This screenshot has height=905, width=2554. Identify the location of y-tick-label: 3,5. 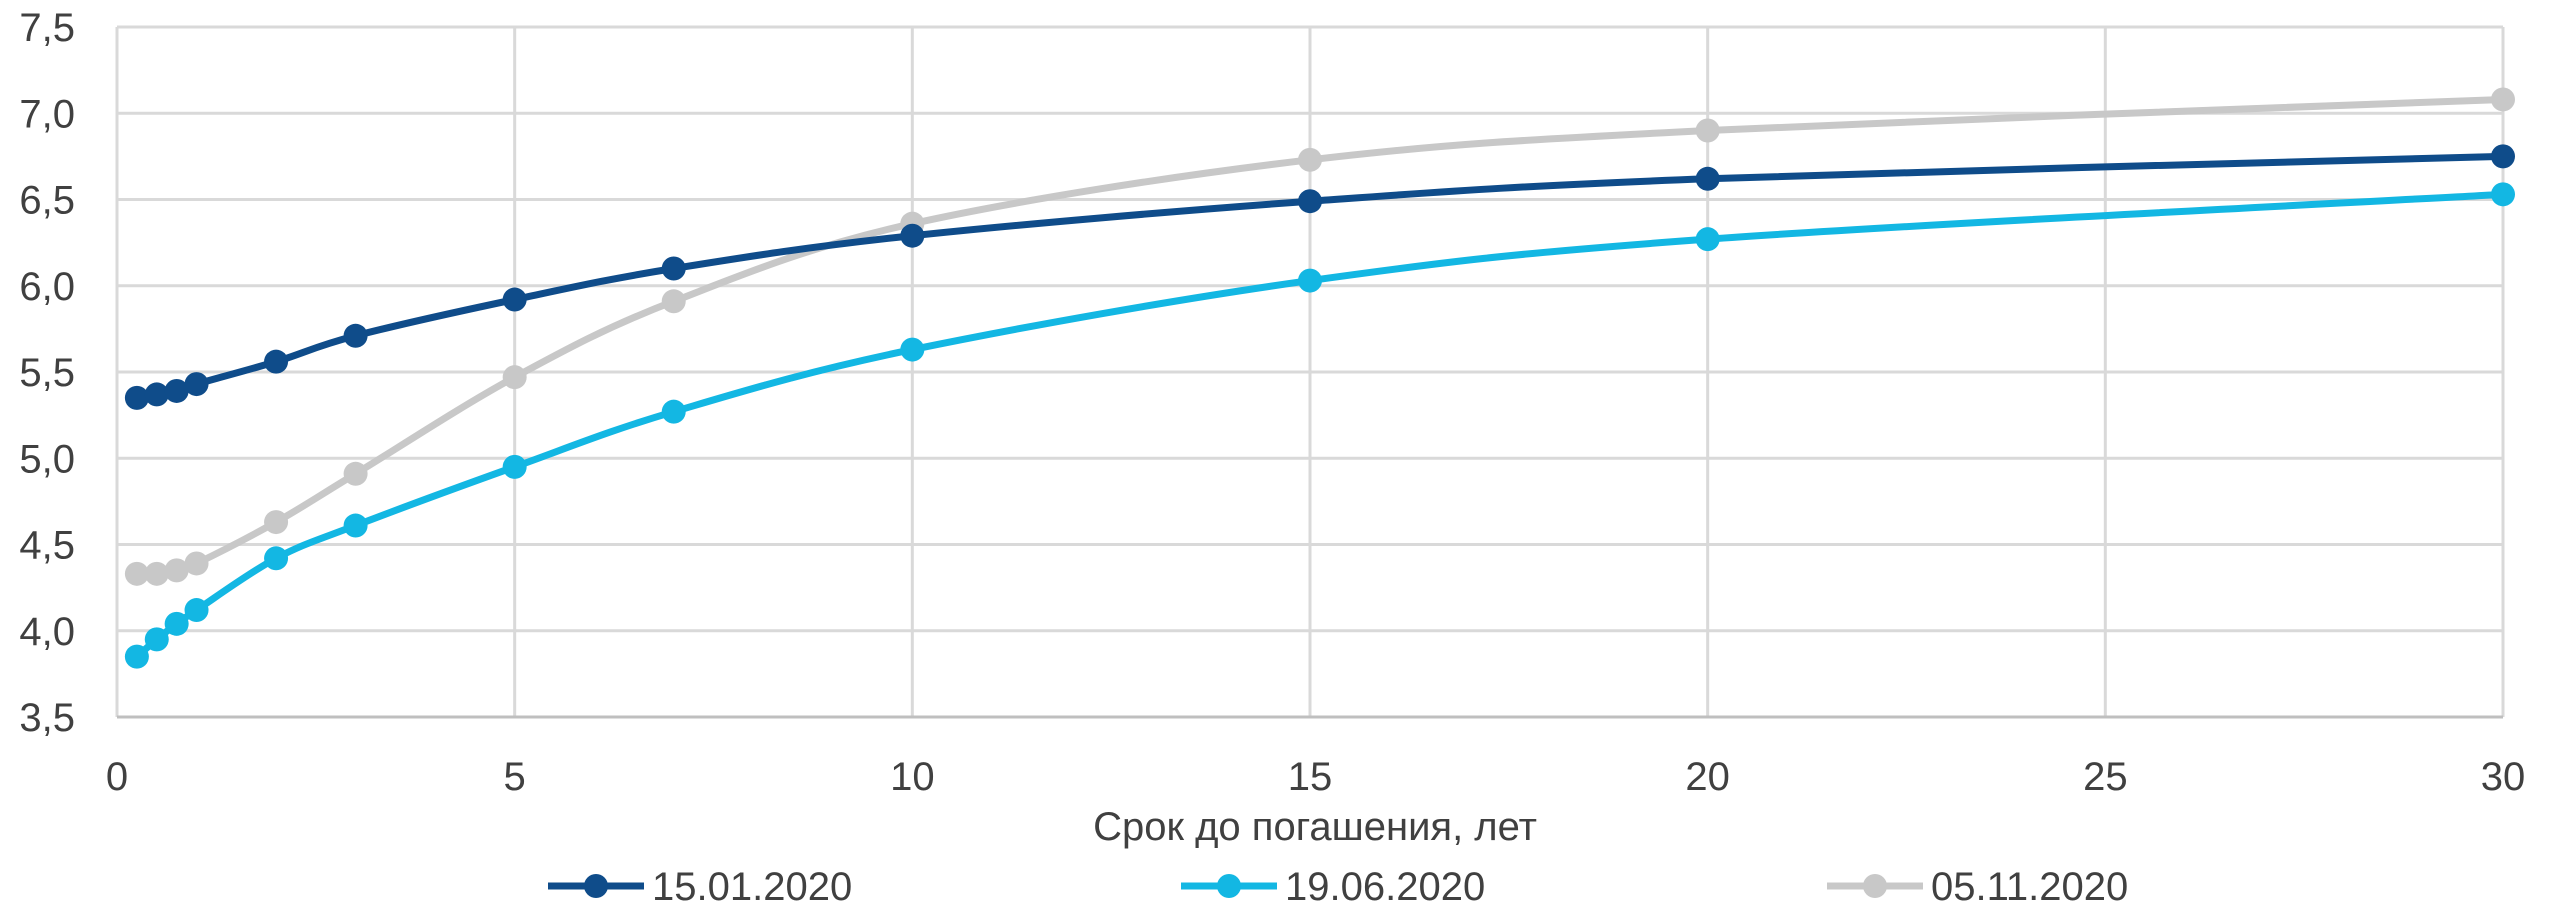
(47, 718).